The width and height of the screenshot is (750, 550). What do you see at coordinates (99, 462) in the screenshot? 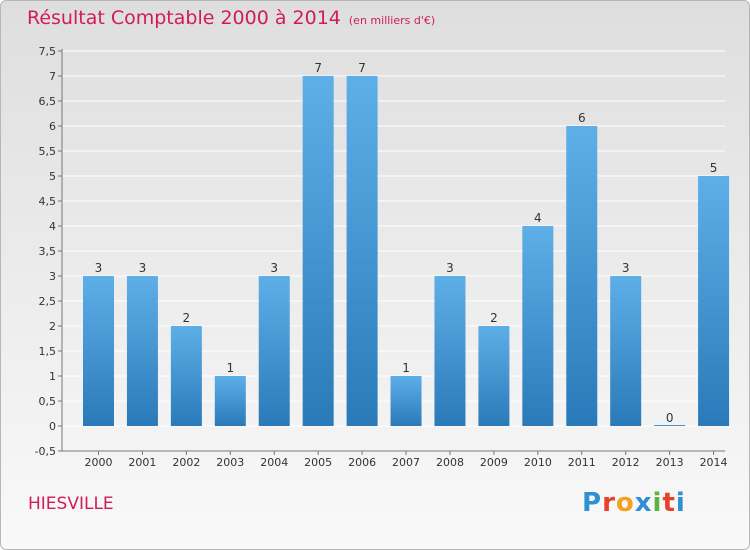
I see `x-tick-label: 2000` at bounding box center [99, 462].